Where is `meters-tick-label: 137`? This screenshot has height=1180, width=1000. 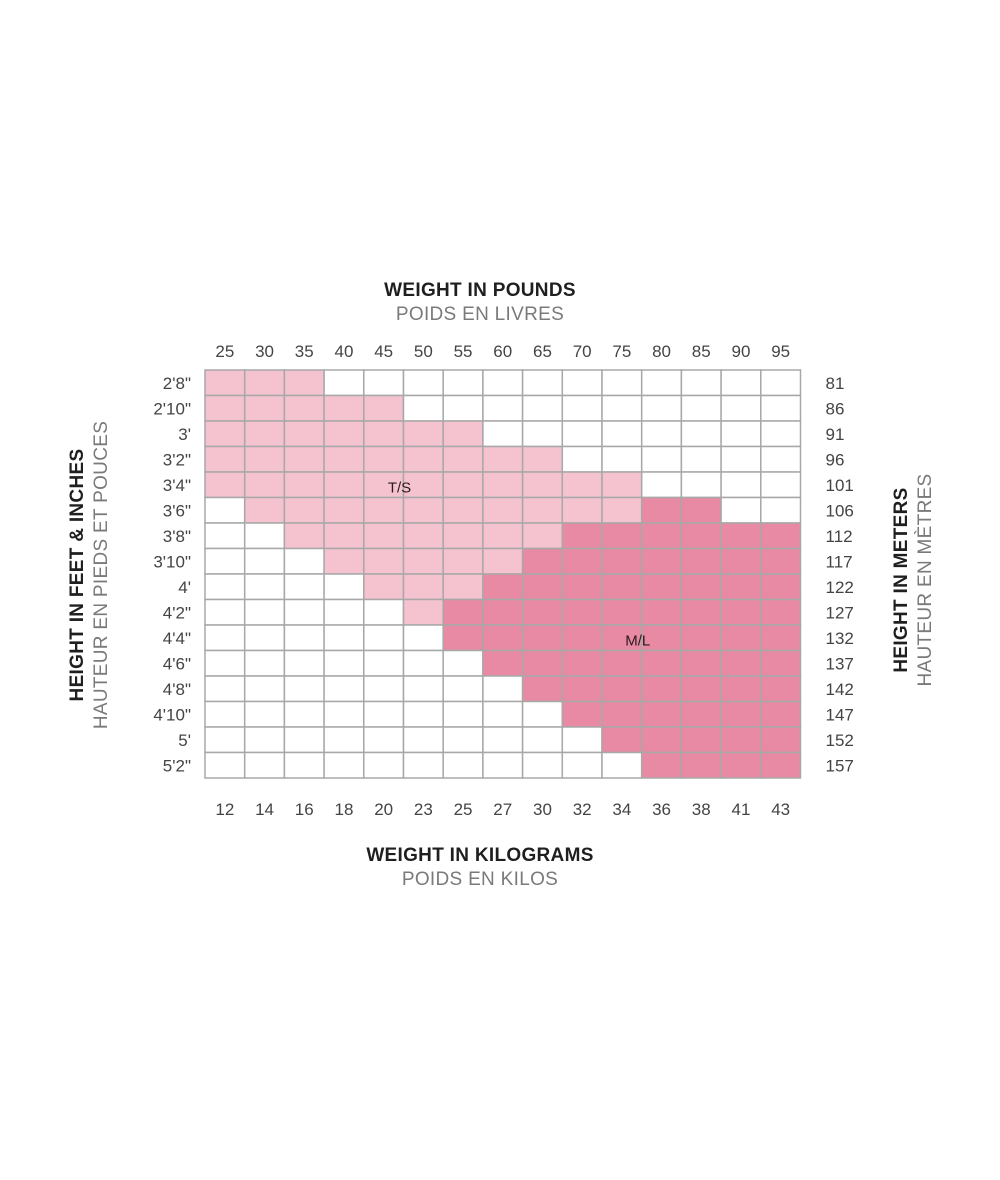 meters-tick-label: 137 is located at coordinates (840, 663).